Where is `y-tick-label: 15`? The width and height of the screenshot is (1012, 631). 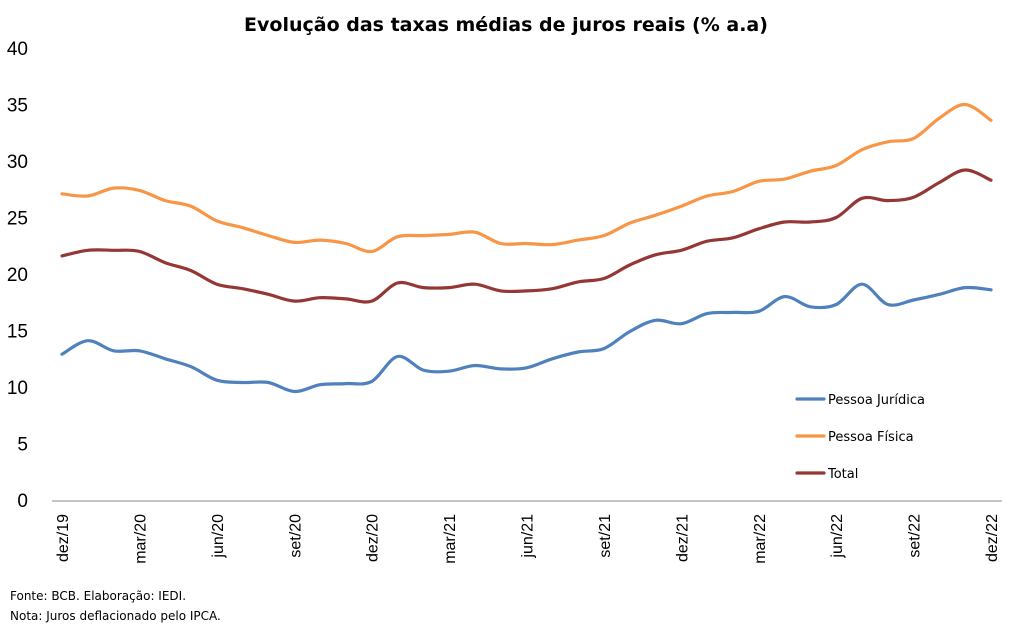
y-tick-label: 15 is located at coordinates (17, 332).